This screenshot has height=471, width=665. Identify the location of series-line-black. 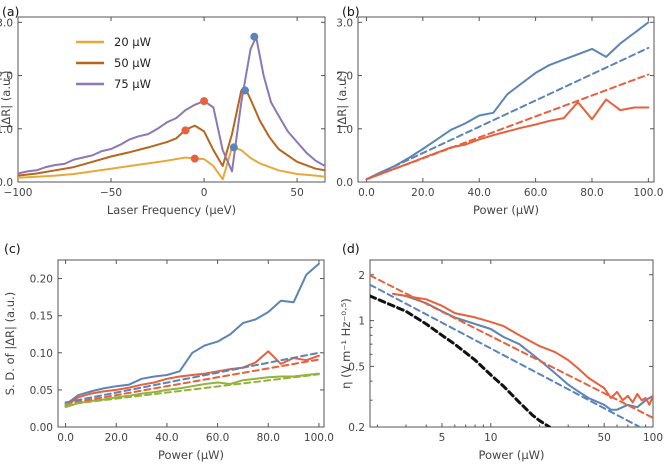
(460, 360).